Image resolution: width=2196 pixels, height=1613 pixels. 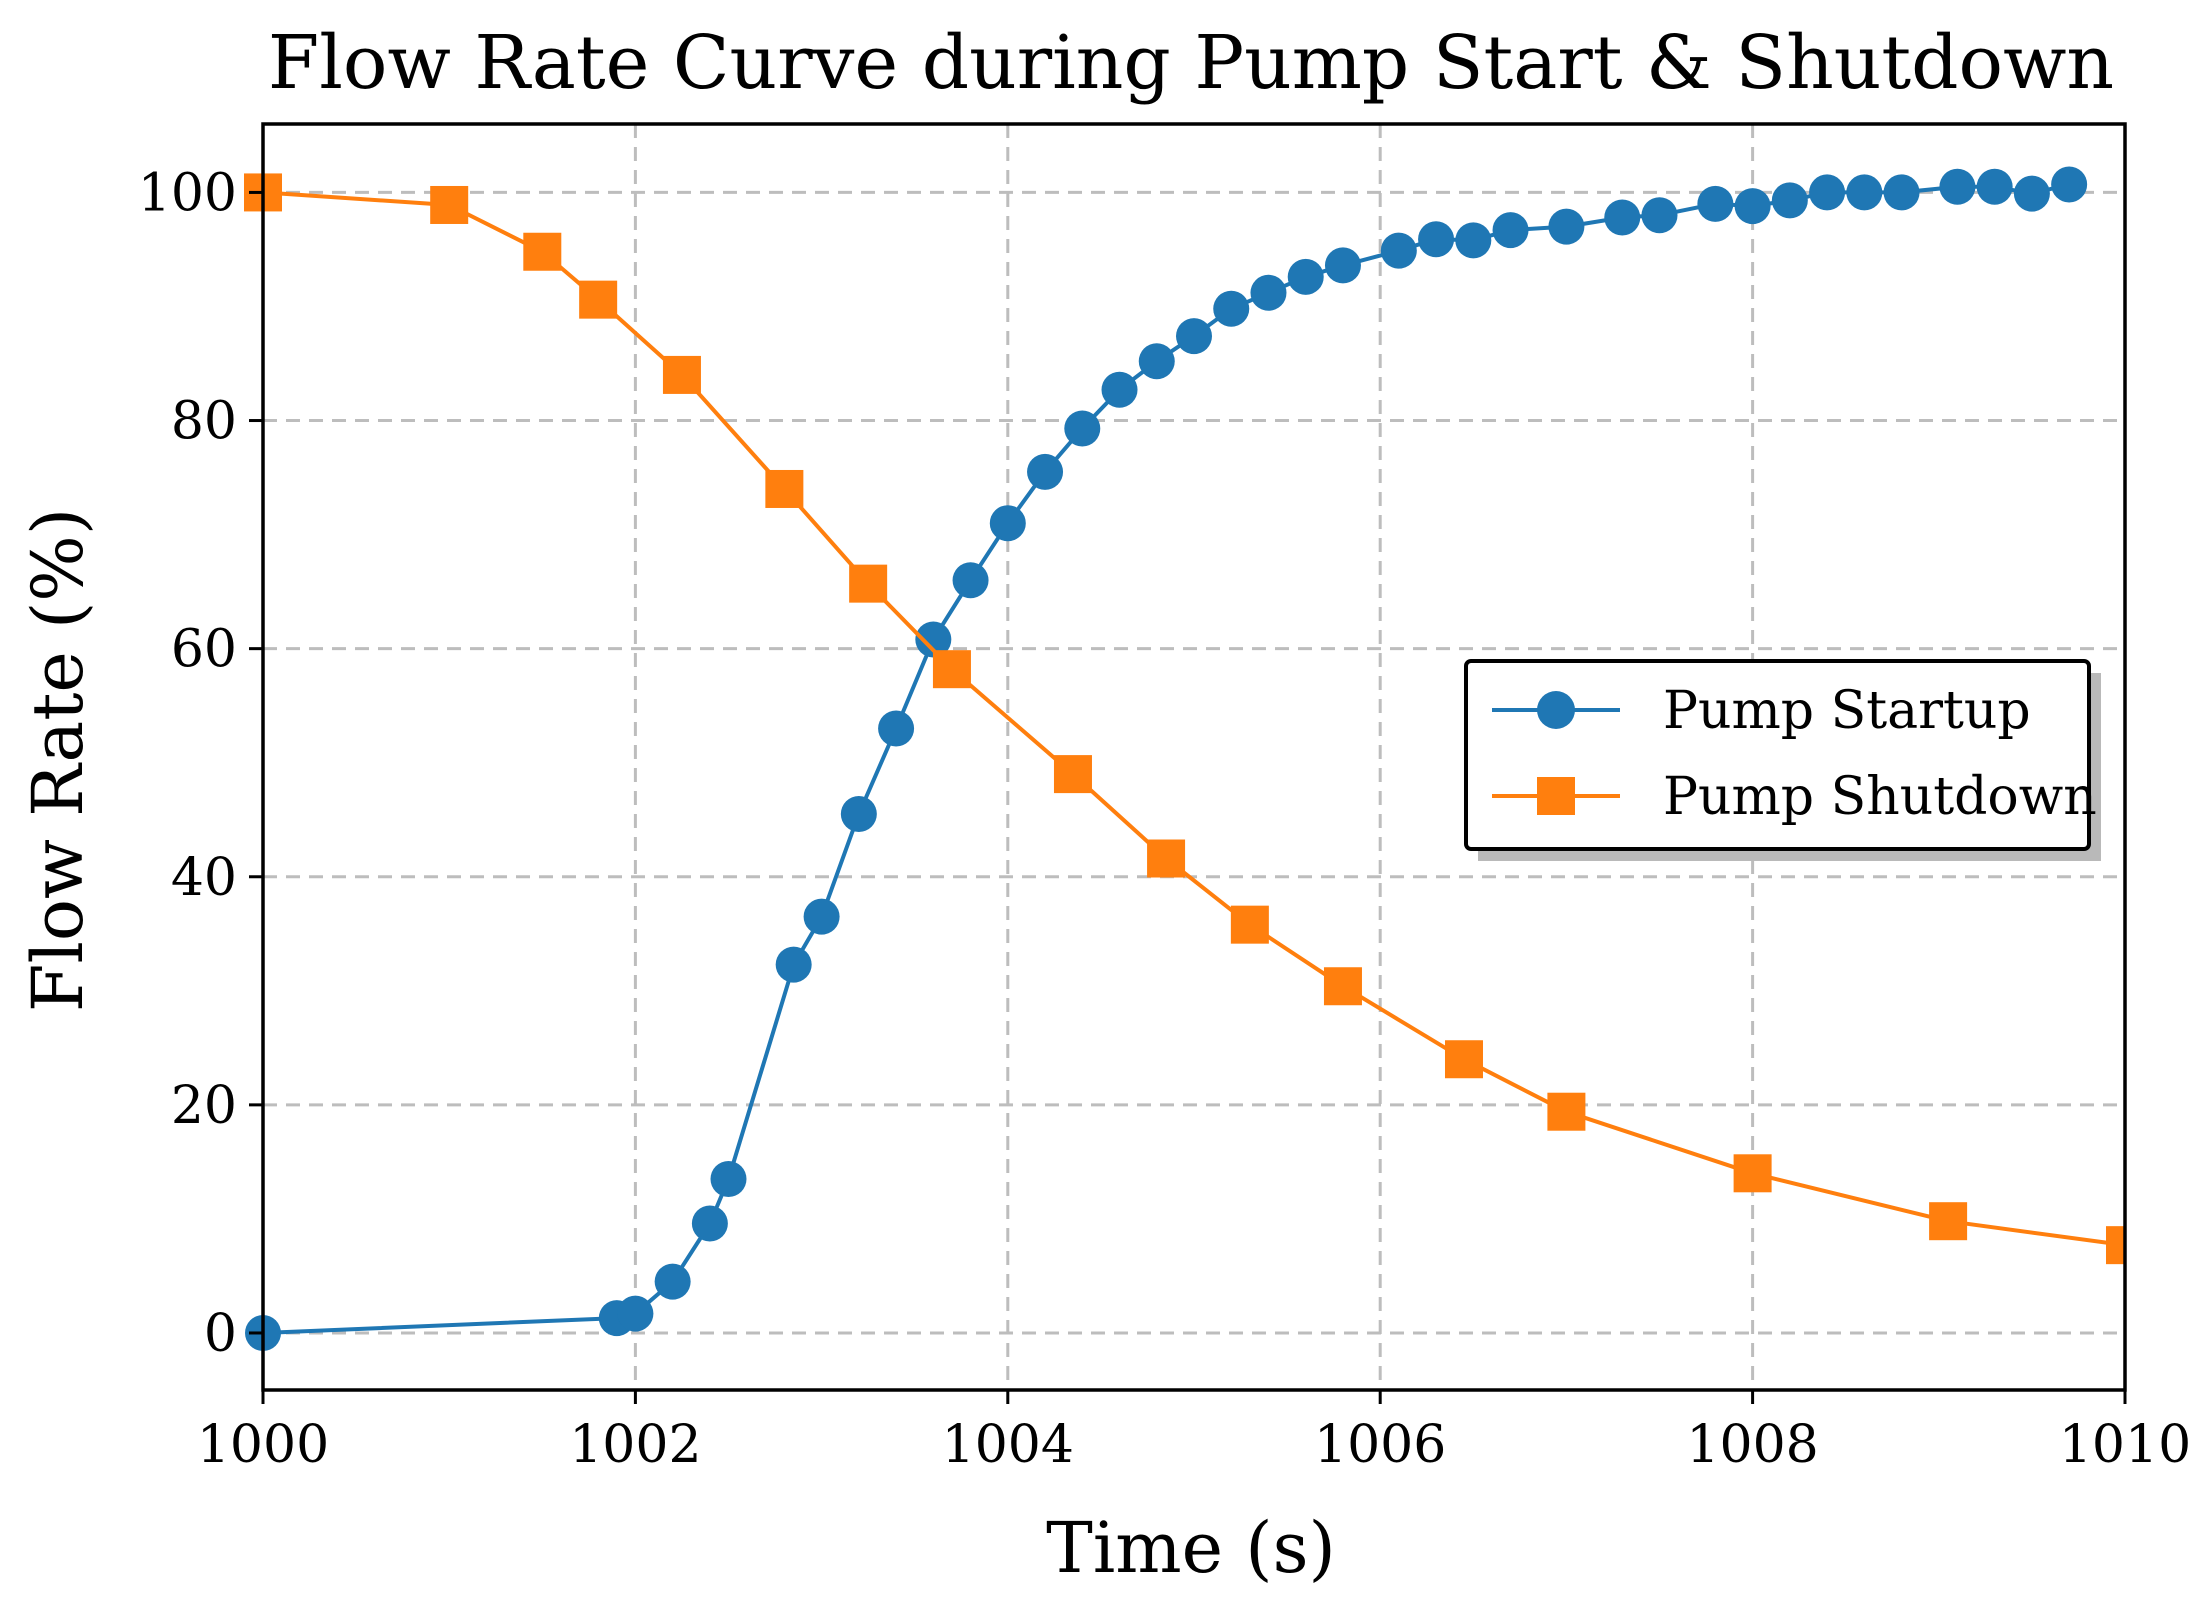 I want to click on x-tick-label: 1010, so click(x=2125, y=1445).